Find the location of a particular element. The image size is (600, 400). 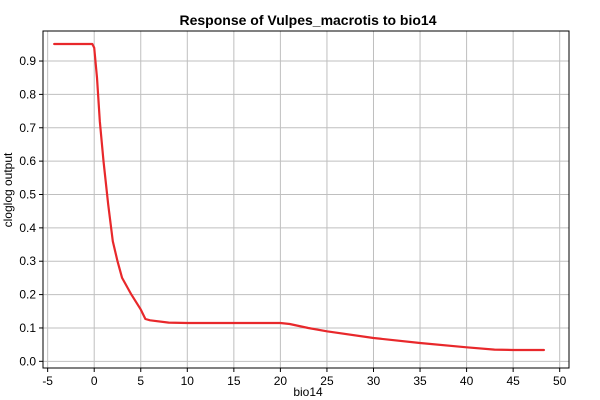

x-tick-label: 15 is located at coordinates (234, 381).